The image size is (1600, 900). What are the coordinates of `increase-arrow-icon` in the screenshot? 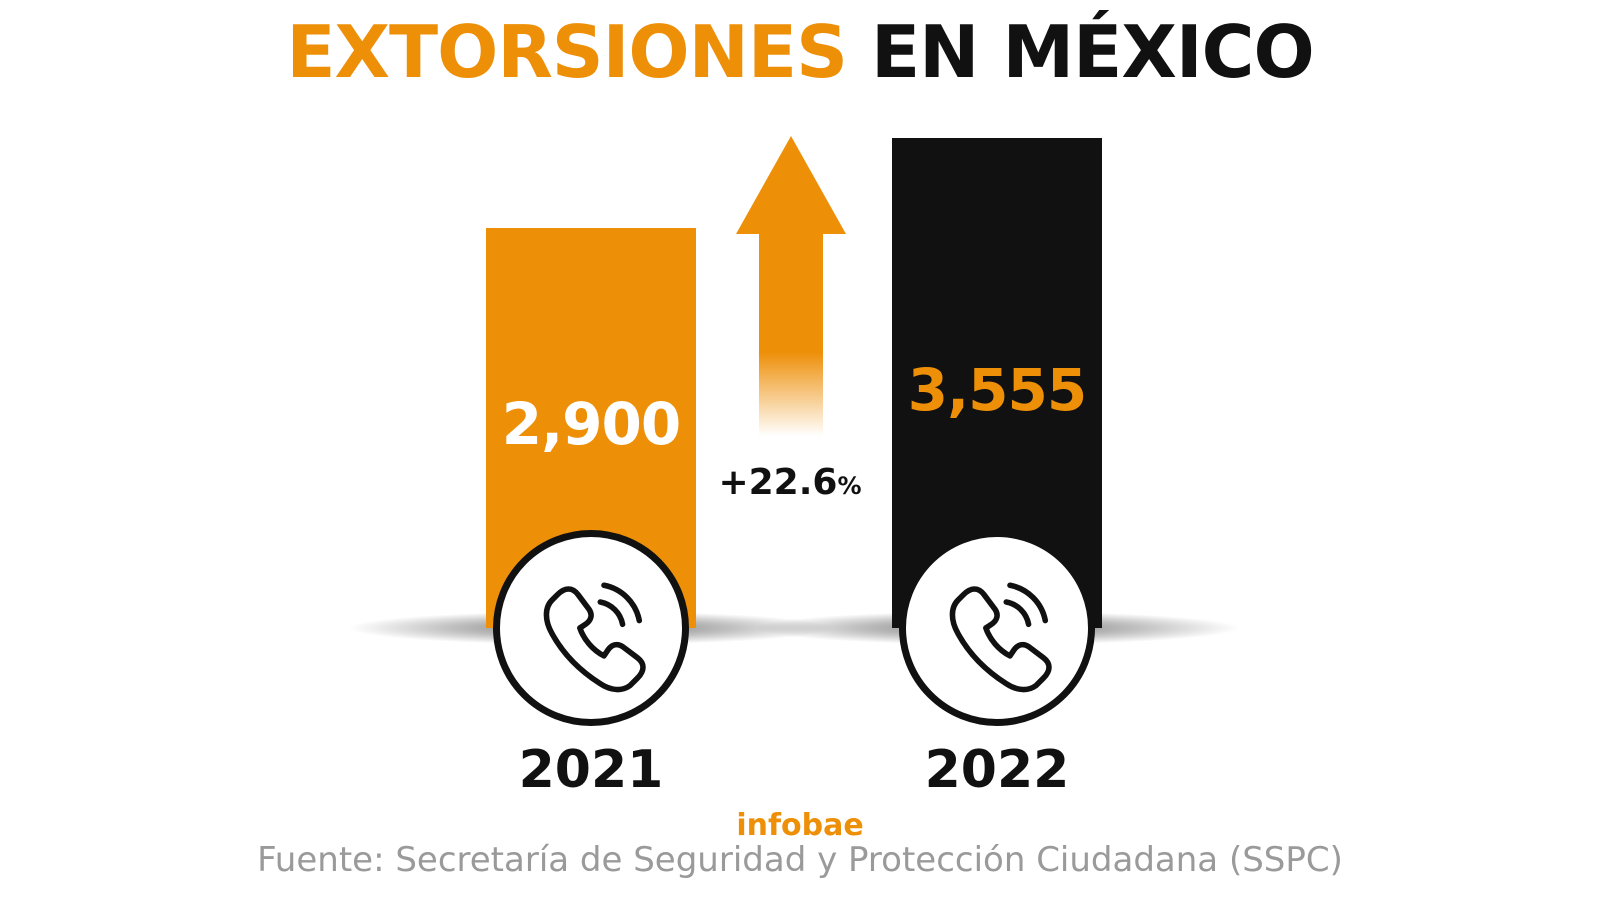 It's located at (791, 286).